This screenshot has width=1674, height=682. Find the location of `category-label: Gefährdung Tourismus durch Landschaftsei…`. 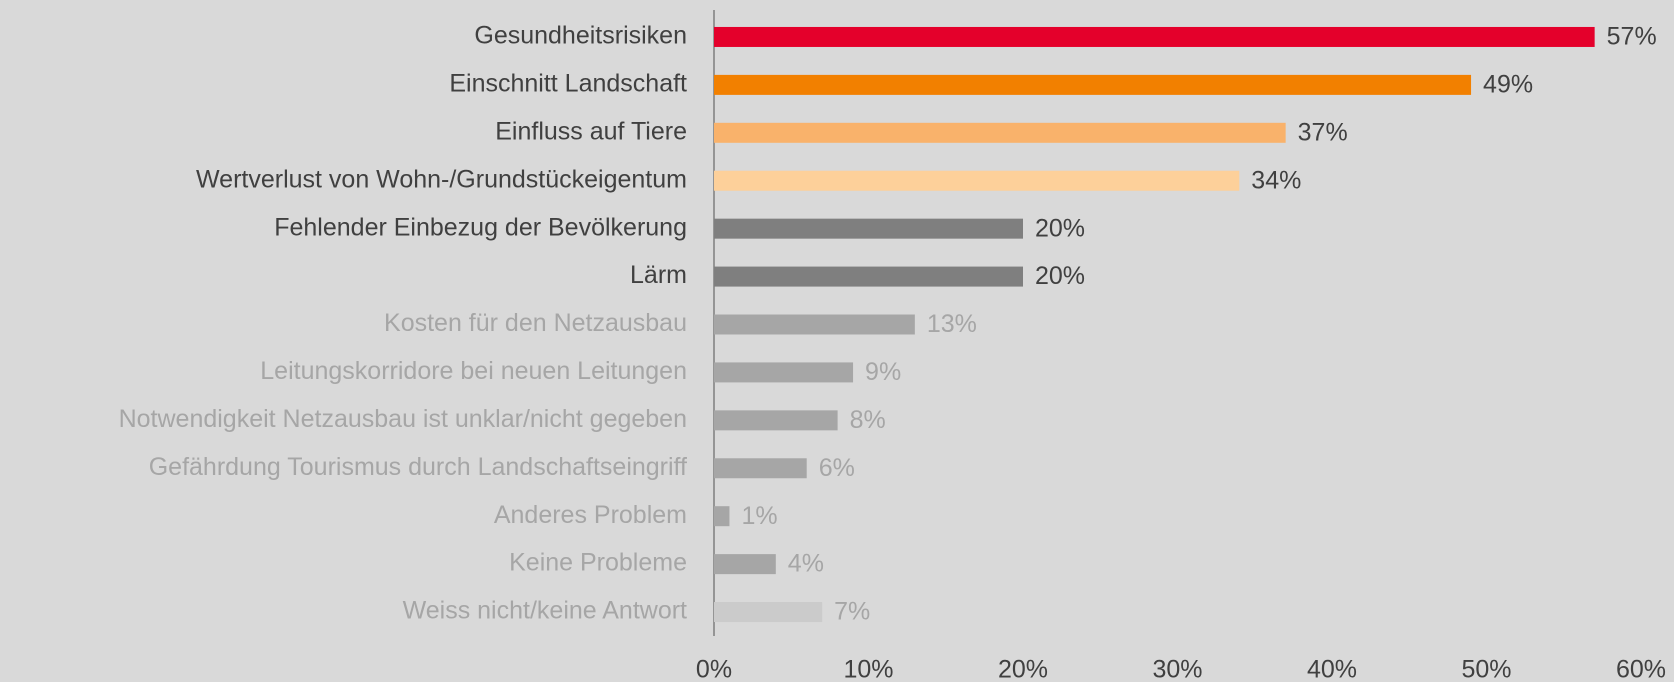

category-label: Gefährdung Tourismus durch Landschaftsei… is located at coordinates (418, 467).